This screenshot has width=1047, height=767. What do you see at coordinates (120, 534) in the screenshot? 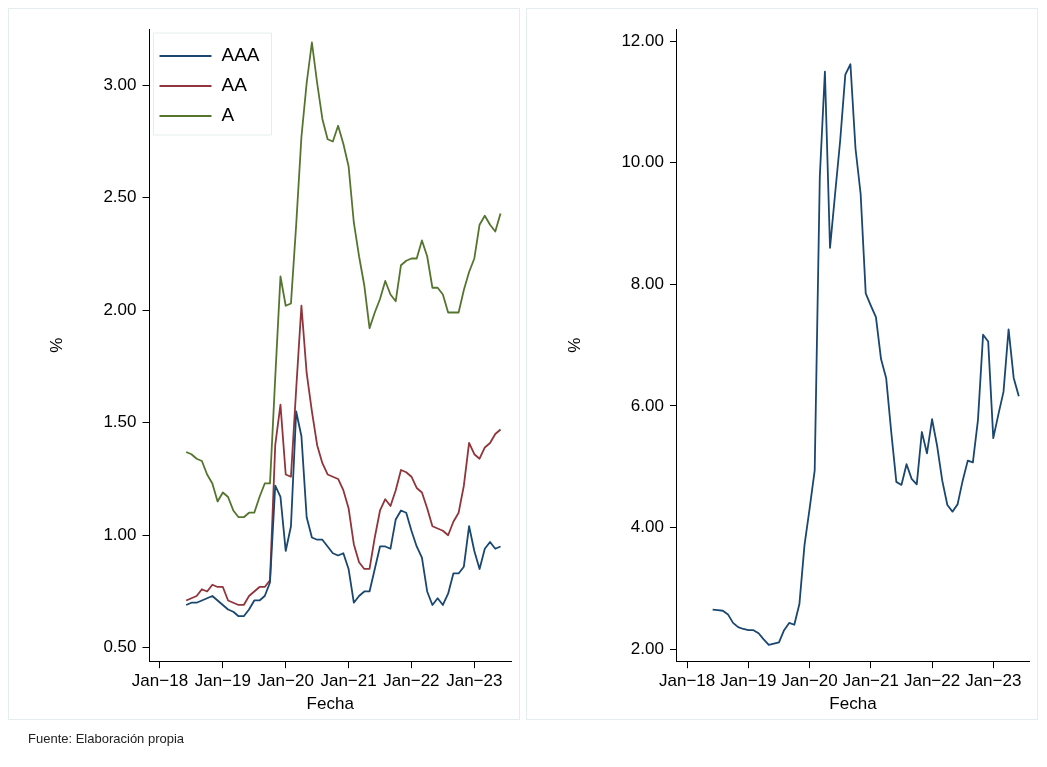
I see `y-tick-label: 1.00` at bounding box center [120, 534].